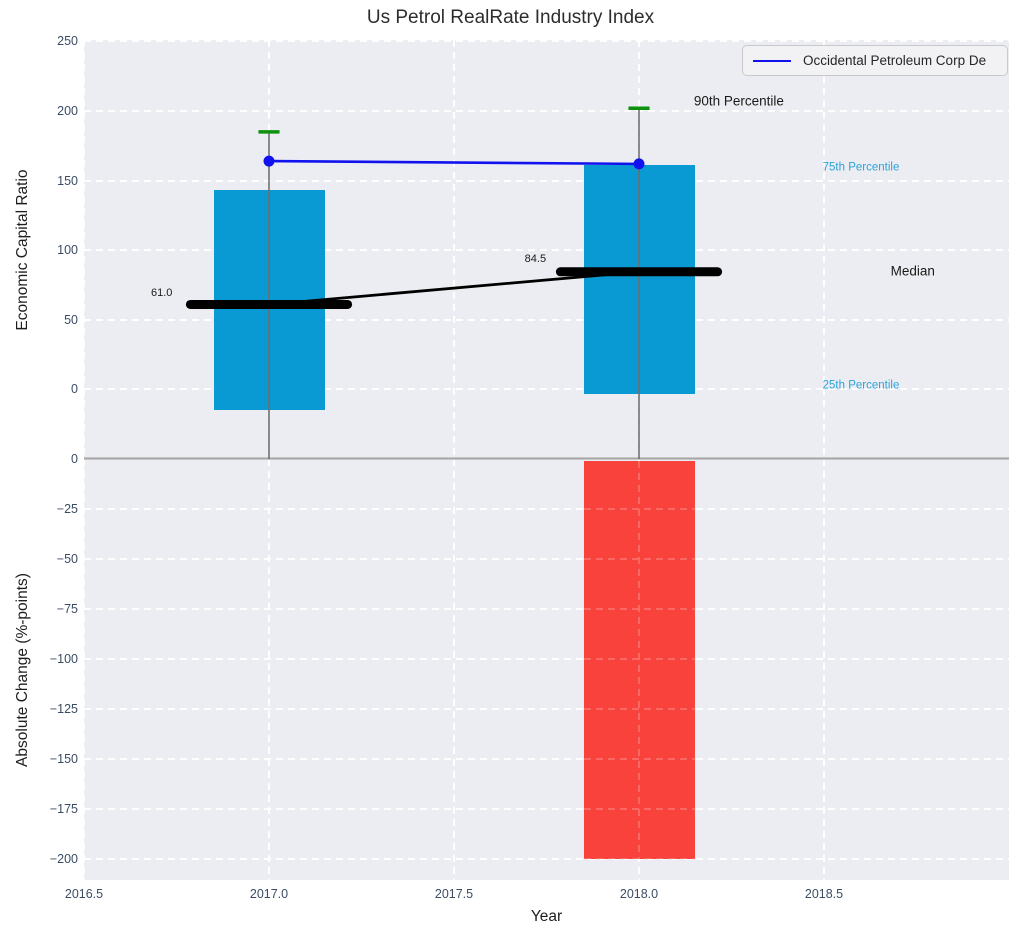 This screenshot has height=940, width=1021. I want to click on y-tick-top-100: 100, so click(67, 250).